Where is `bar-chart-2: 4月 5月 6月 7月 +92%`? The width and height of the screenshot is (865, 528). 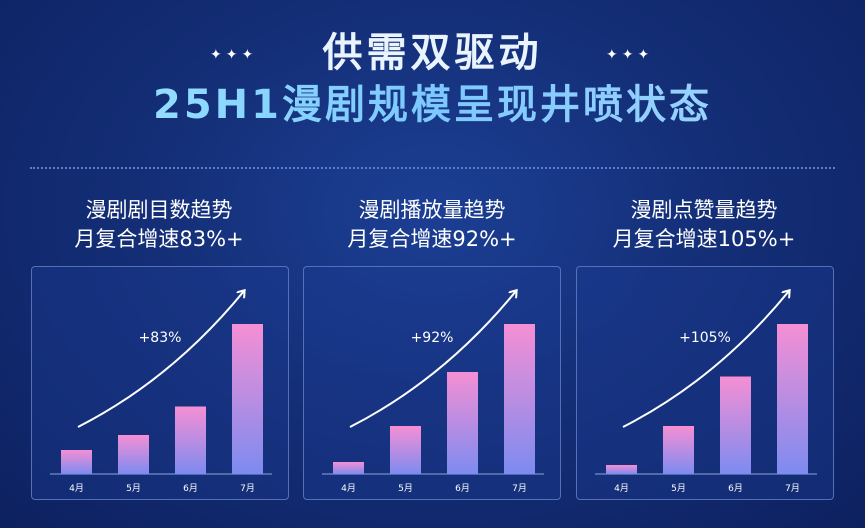
bar-chart-2: 4月 5月 6月 7月 +92% is located at coordinates (433, 380).